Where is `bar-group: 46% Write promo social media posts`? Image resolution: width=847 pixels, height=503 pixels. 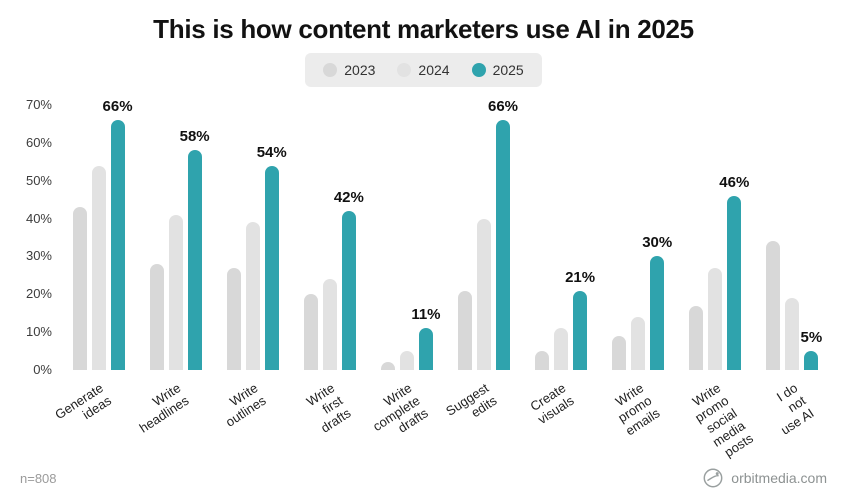 bar-group: 46% Write promo social media posts is located at coordinates (716, 282).